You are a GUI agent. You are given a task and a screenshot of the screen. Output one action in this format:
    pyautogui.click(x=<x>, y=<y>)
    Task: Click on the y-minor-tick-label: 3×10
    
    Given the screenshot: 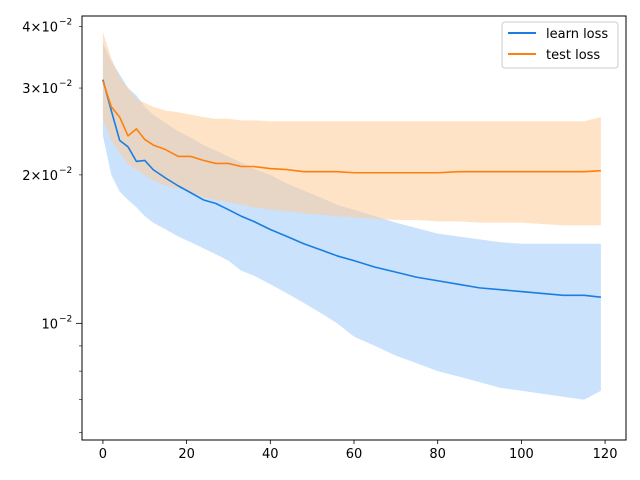 What is the action you would take?
    pyautogui.click(x=40, y=89)
    